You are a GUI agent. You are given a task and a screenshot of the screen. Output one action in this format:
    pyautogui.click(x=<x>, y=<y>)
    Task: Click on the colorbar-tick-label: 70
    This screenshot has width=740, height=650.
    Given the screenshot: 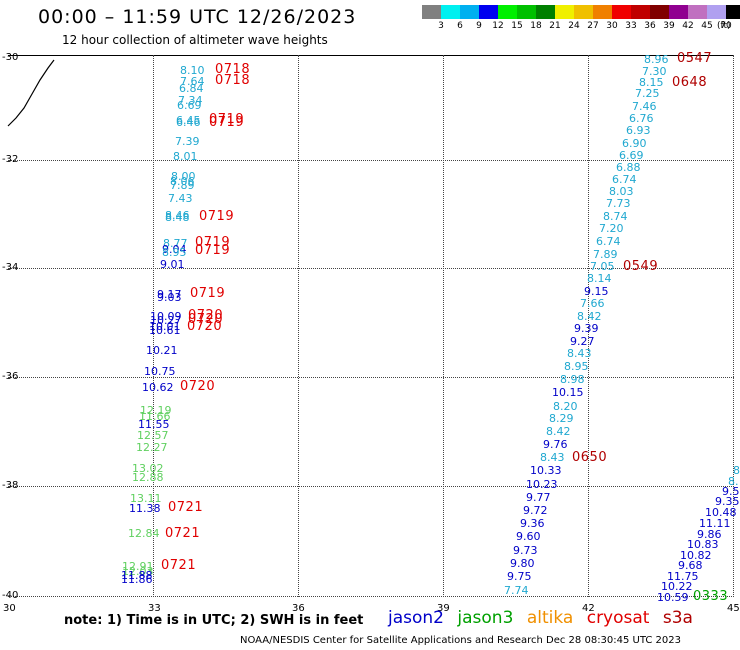 What is the action you would take?
    pyautogui.click(x=726, y=26)
    